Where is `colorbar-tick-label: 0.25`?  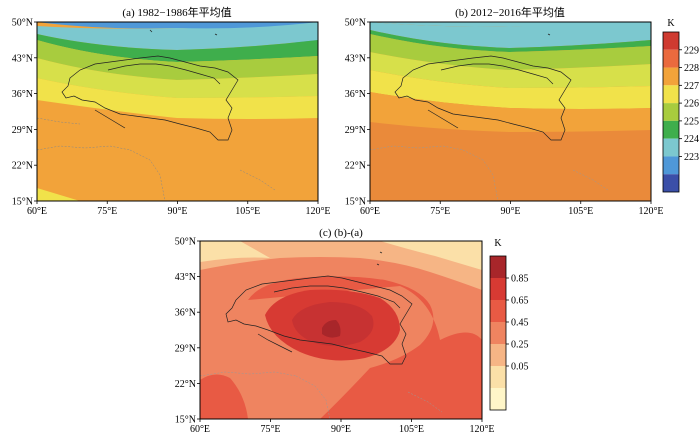
colorbar-tick-label: 0.25 is located at coordinates (520, 345).